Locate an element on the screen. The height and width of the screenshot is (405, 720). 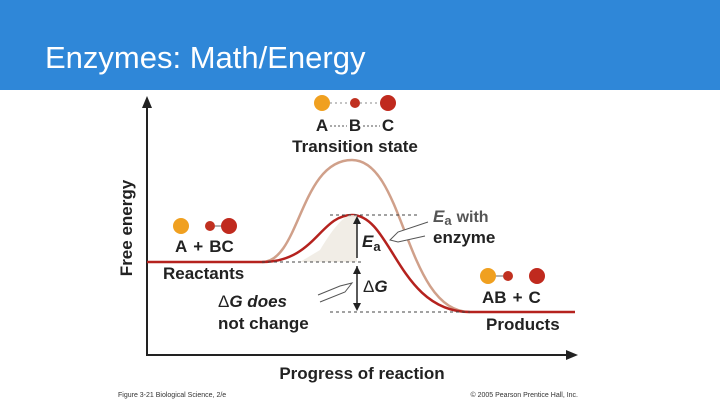
formula-part: BC is located at coordinates (221, 246).